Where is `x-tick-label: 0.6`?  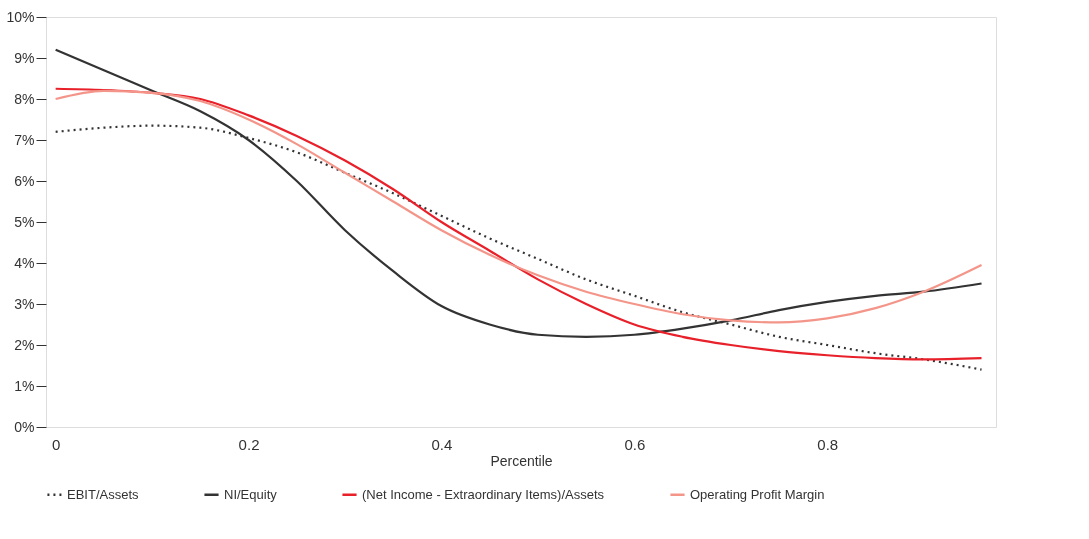 x-tick-label: 0.6 is located at coordinates (635, 444).